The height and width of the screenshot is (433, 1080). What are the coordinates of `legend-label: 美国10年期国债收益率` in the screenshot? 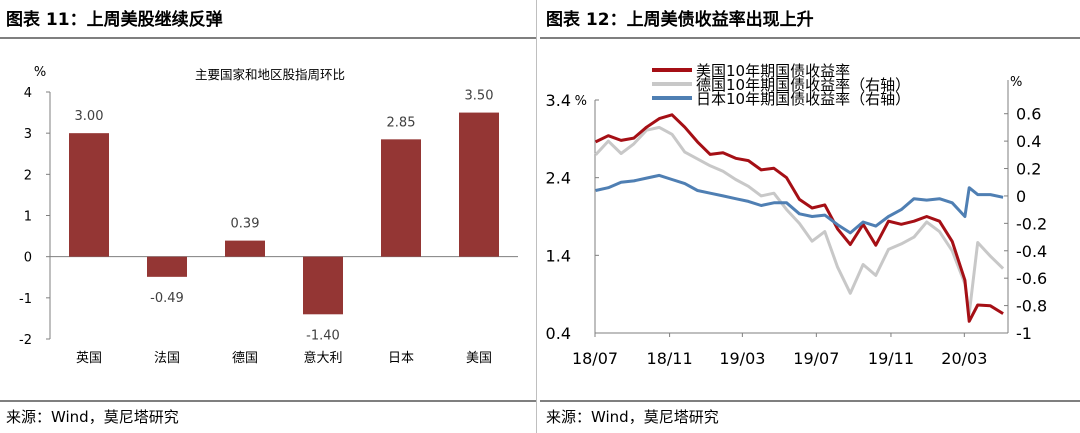 It's located at (773, 71).